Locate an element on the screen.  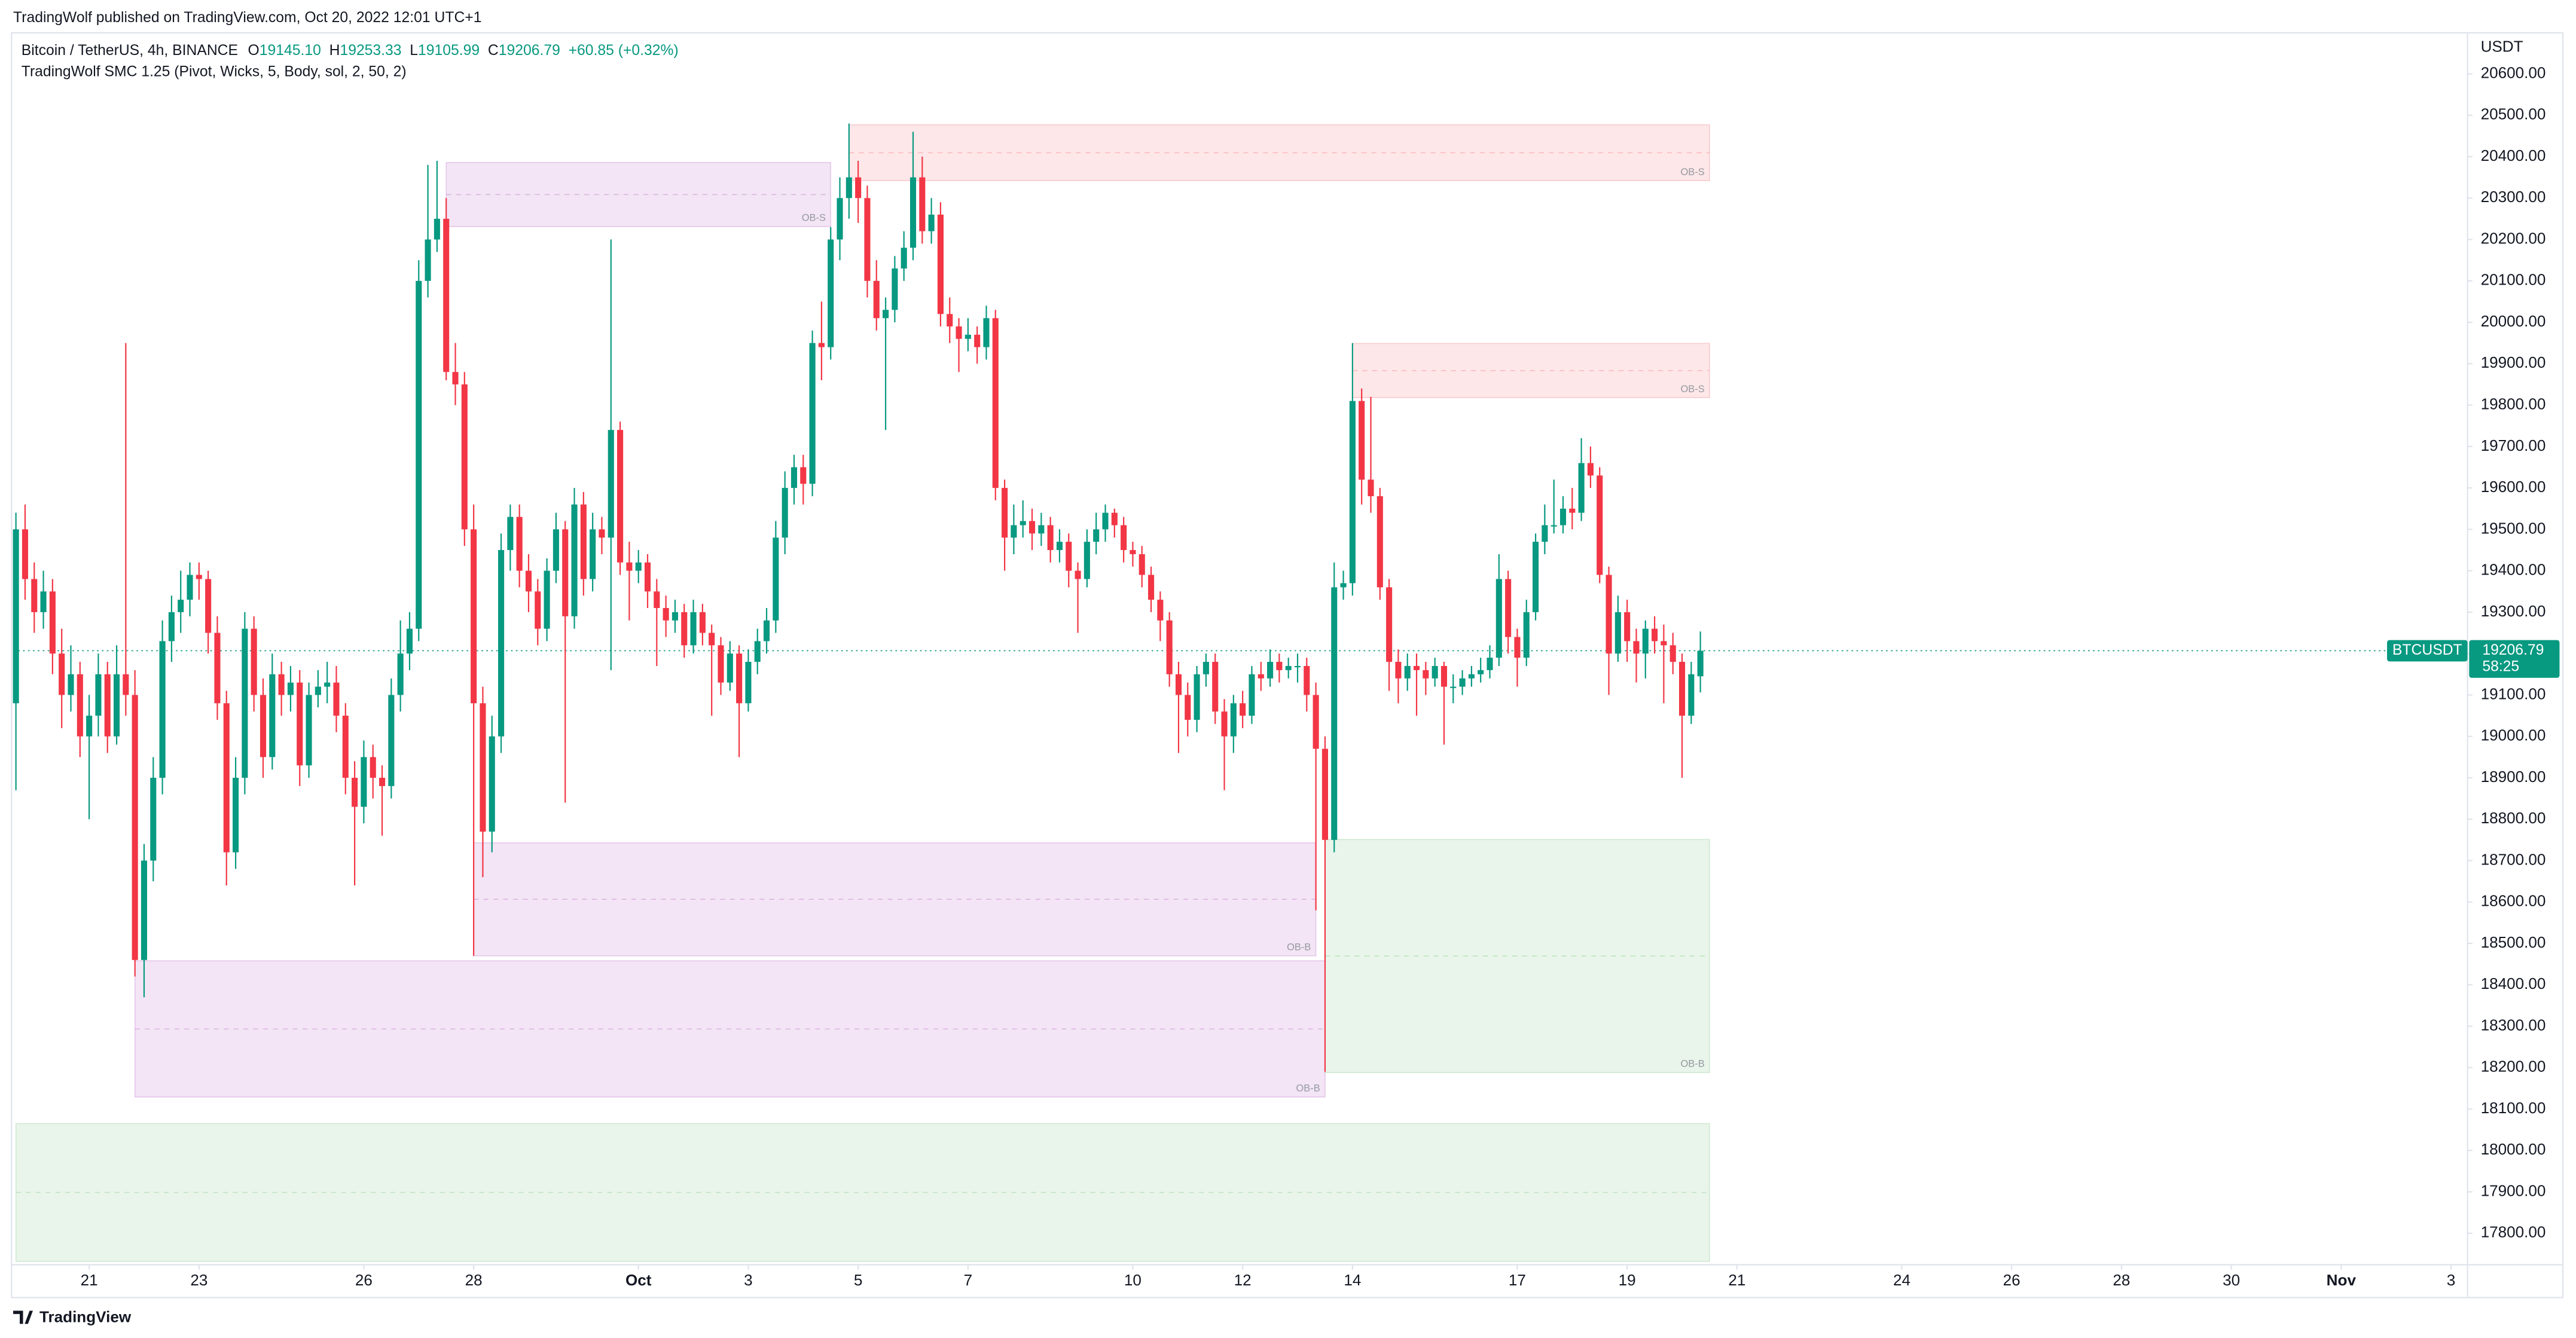
y-tick-label: 20100.00 is located at coordinates (2513, 280).